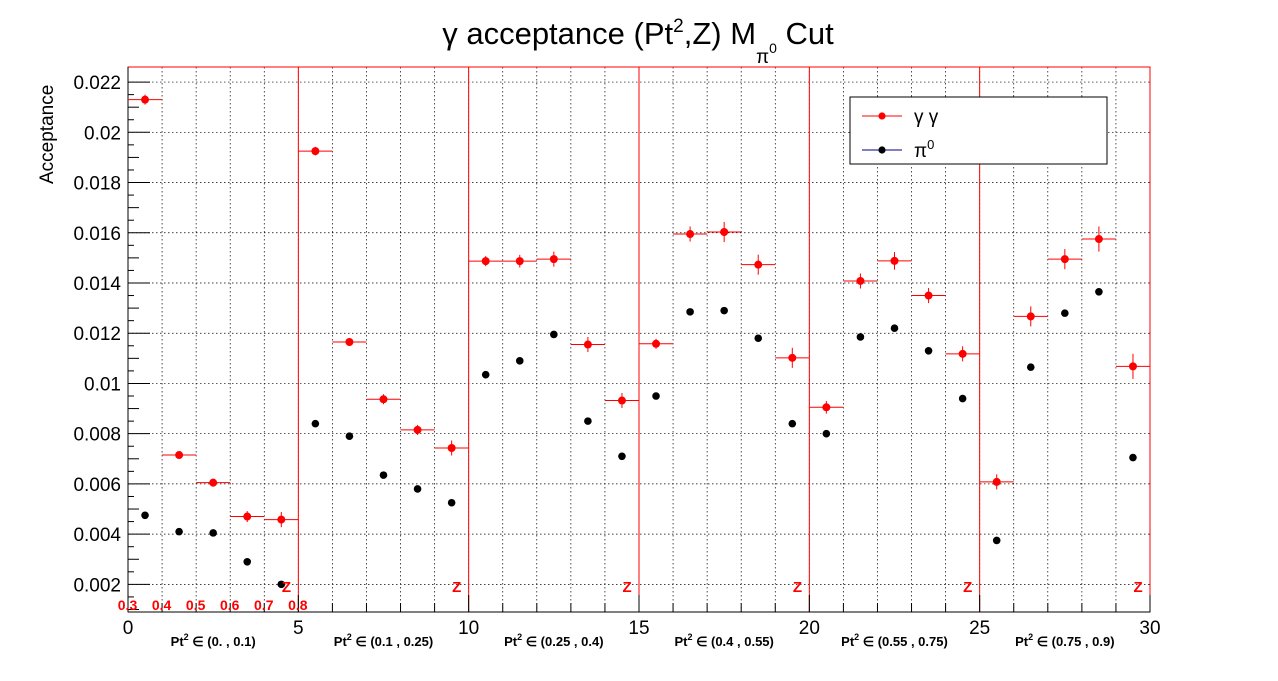  Describe the element at coordinates (392, 641) in the screenshot. I see `pt2-bin-label-range: ∈ (0.1 , 0.25)` at that location.